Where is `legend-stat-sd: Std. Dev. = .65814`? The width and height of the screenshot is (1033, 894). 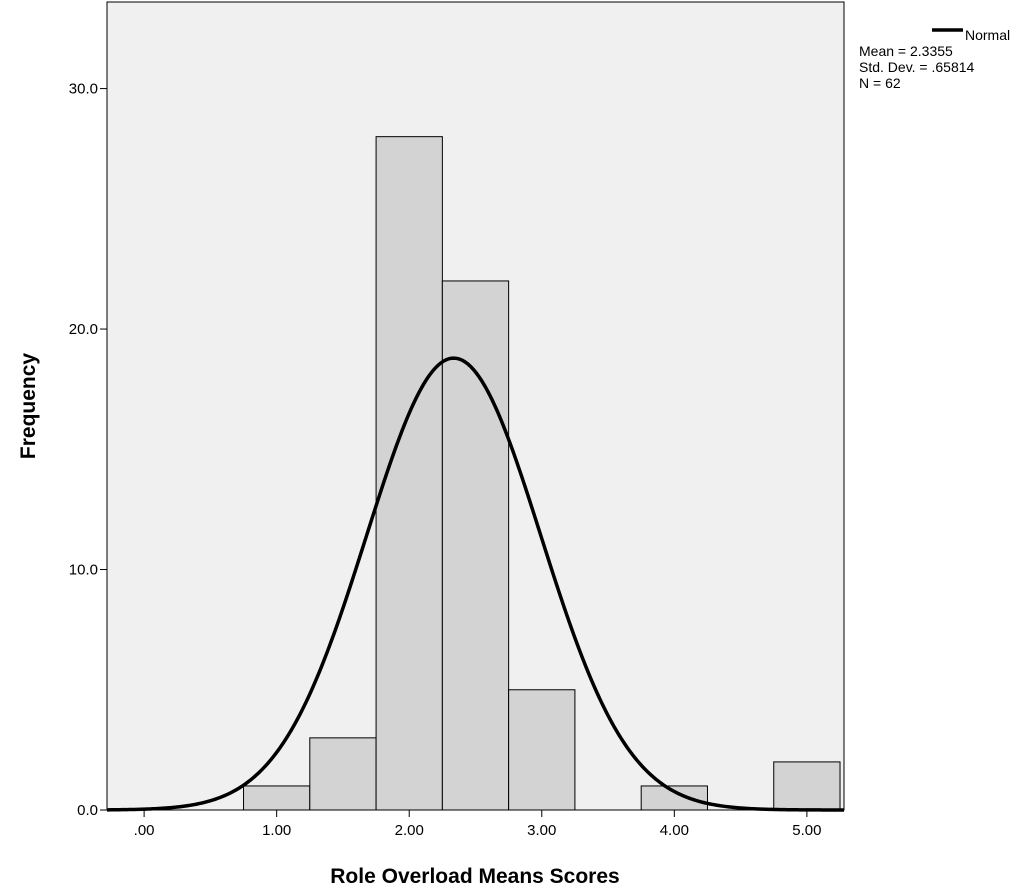
legend-stat-sd: Std. Dev. = .65814 is located at coordinates (917, 67).